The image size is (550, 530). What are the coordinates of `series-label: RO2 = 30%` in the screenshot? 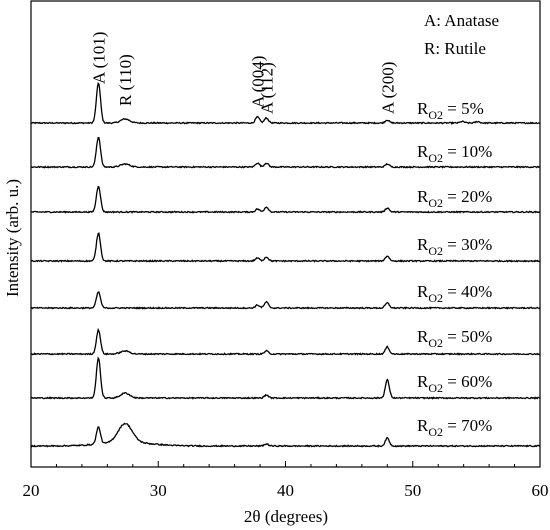 It's located at (454, 246).